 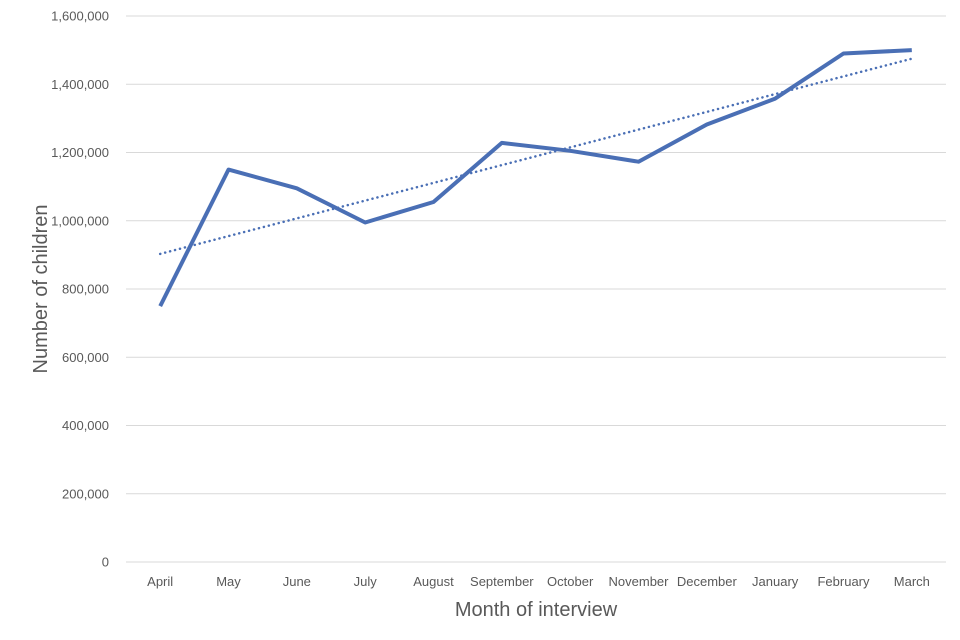 What do you see at coordinates (85, 289) in the screenshot?
I see `y-tick-label: 800,000` at bounding box center [85, 289].